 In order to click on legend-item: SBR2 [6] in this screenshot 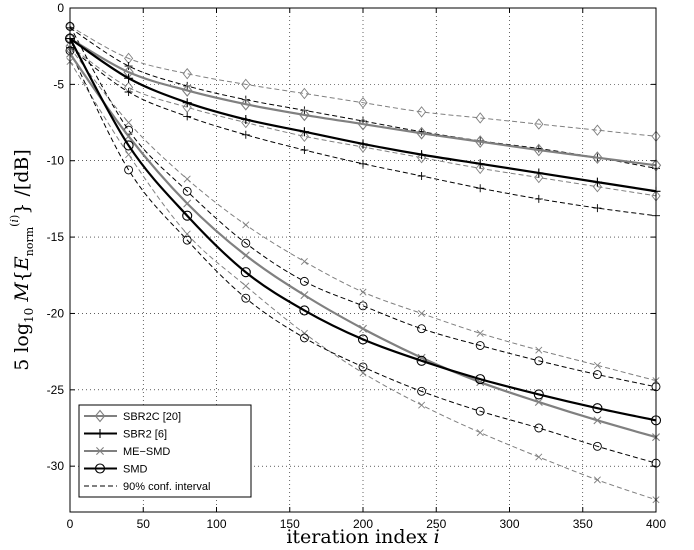, I will do `click(125, 435)`.